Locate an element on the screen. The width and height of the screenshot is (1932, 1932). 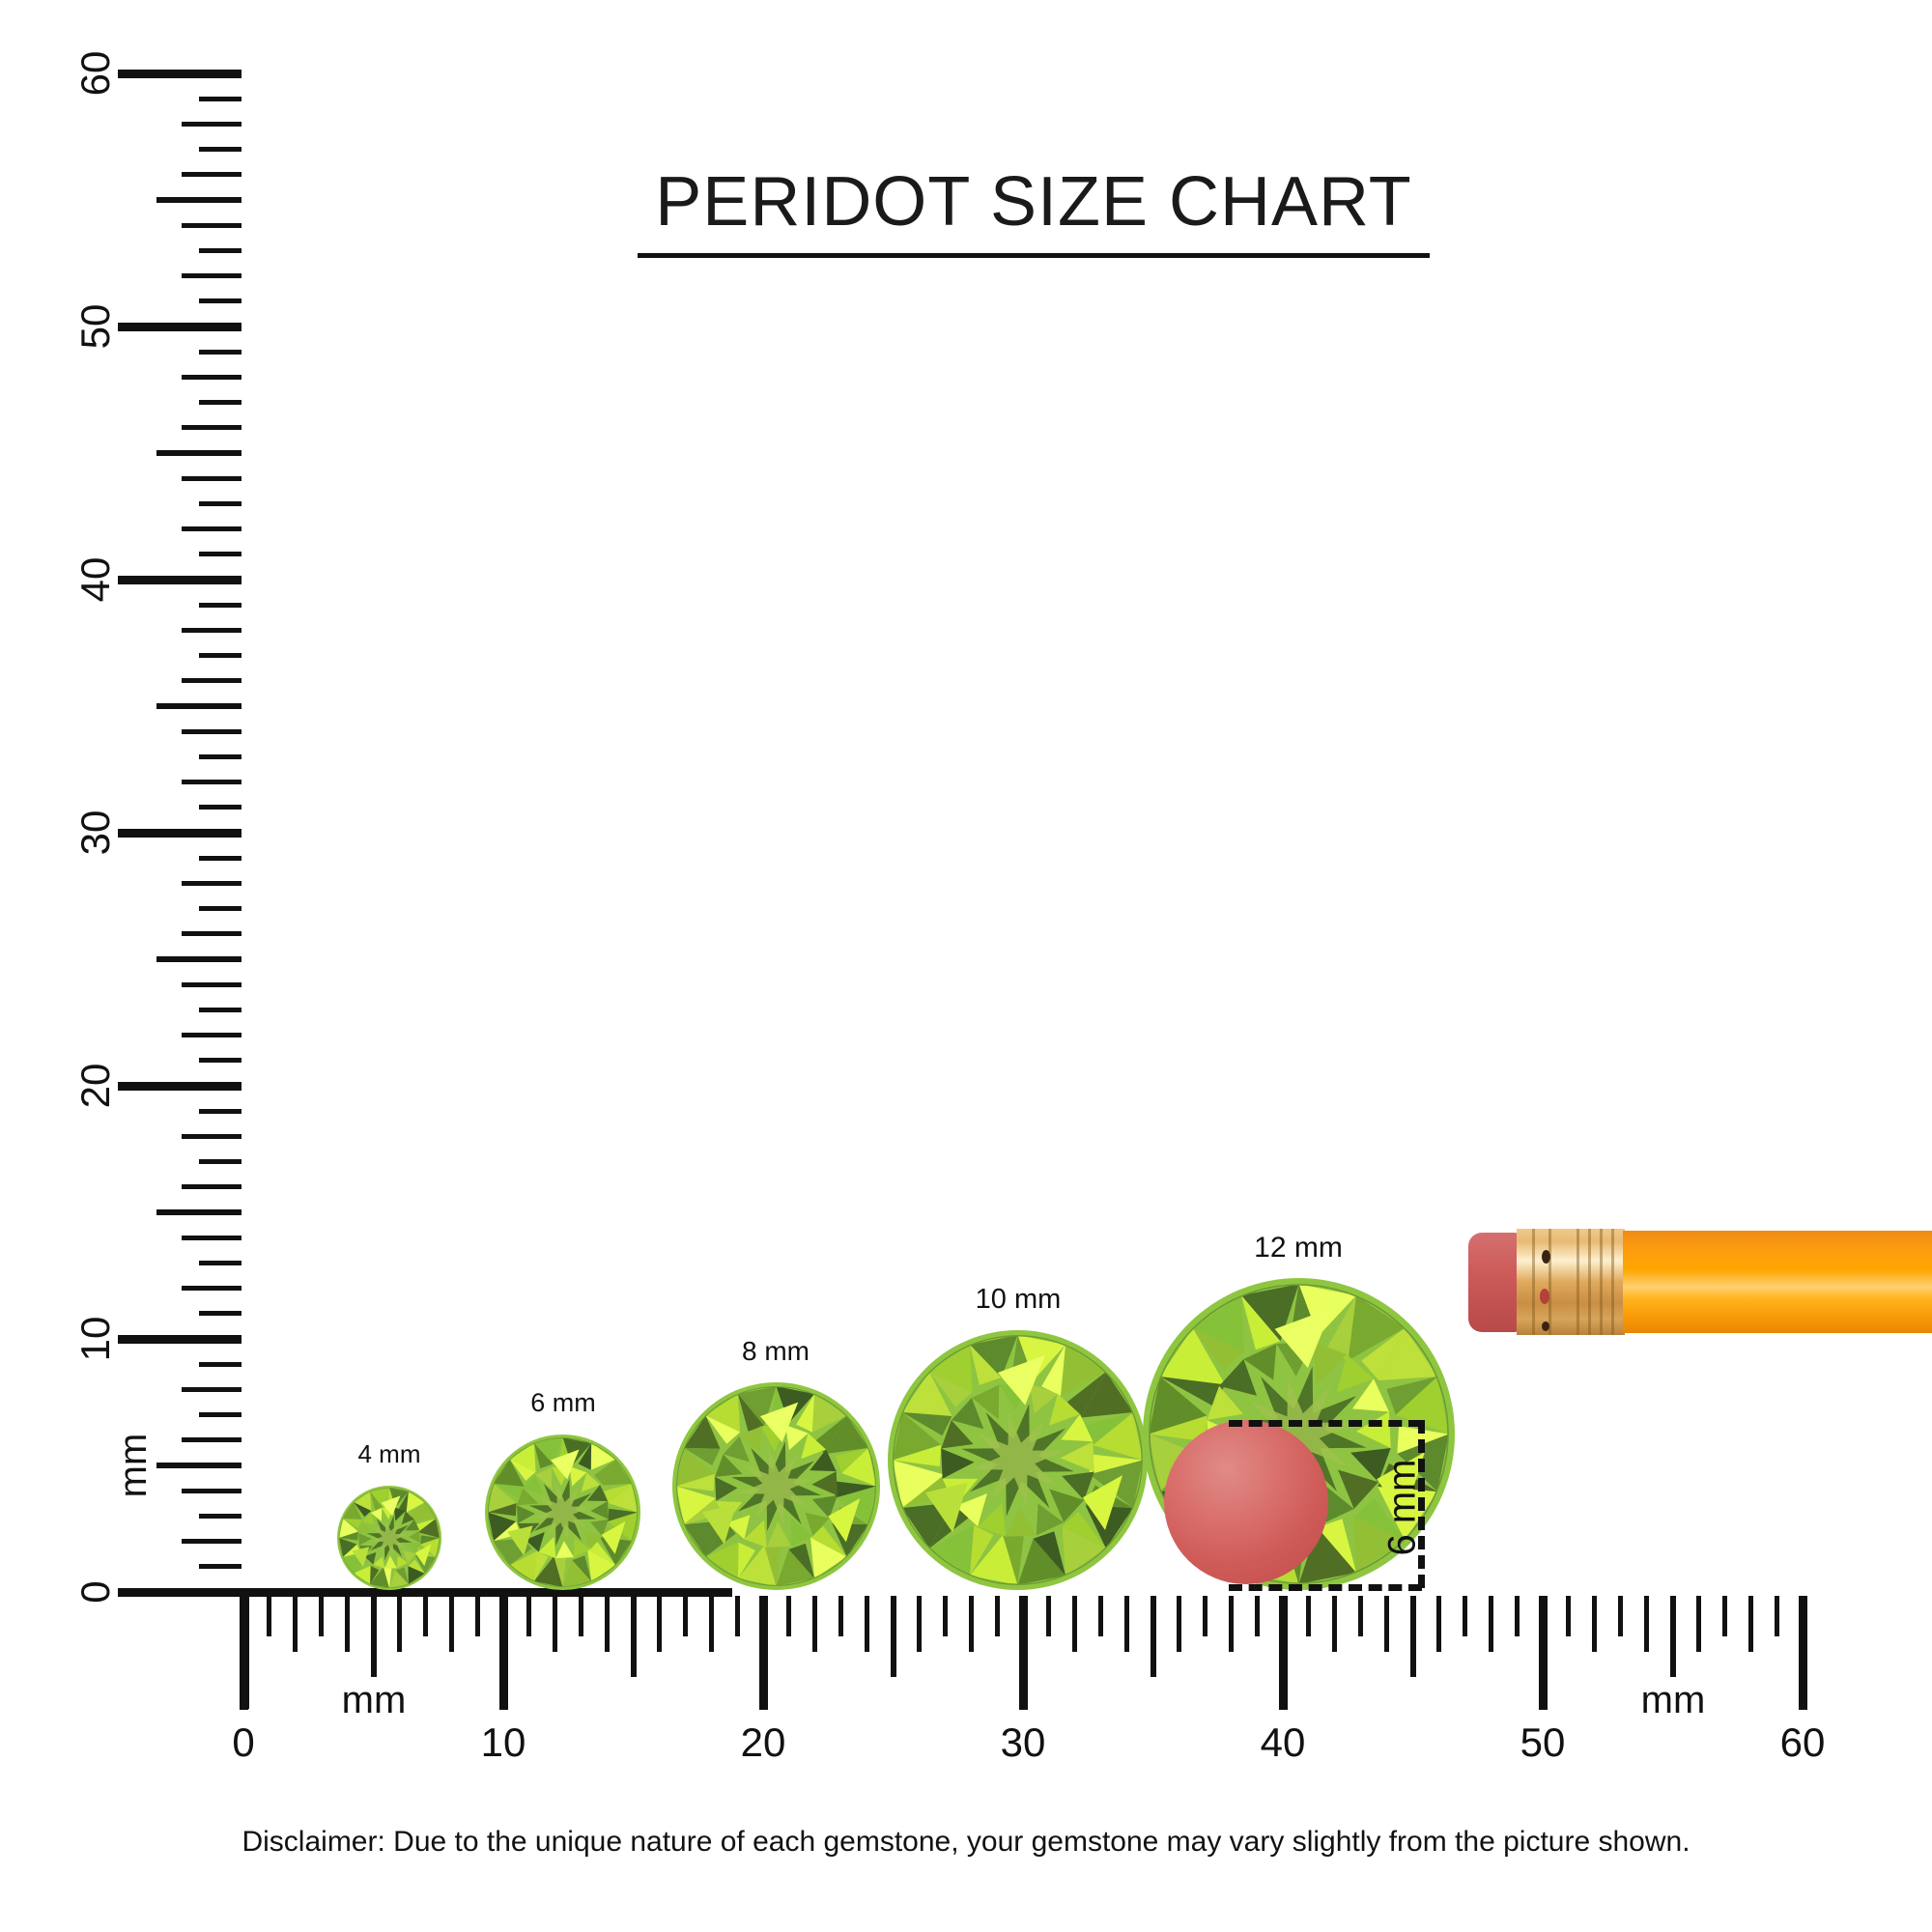
title-underline is located at coordinates (1034, 256).